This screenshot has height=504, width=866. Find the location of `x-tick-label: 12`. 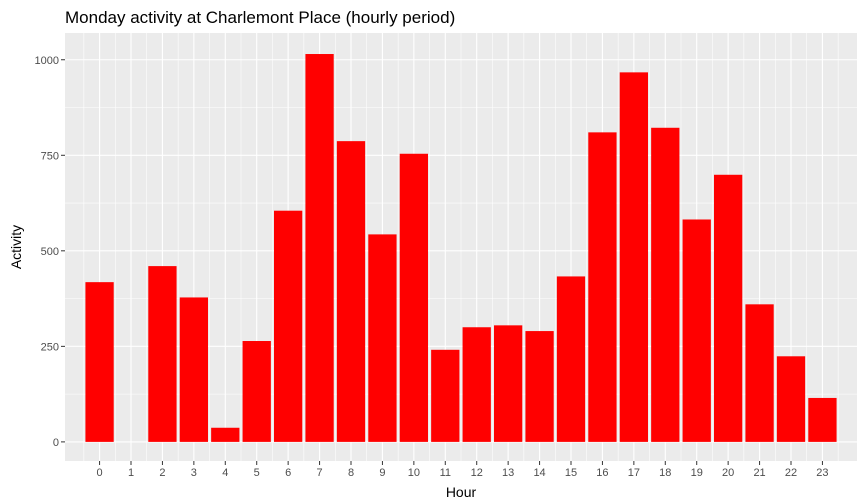

x-tick-label: 12 is located at coordinates (477, 473).